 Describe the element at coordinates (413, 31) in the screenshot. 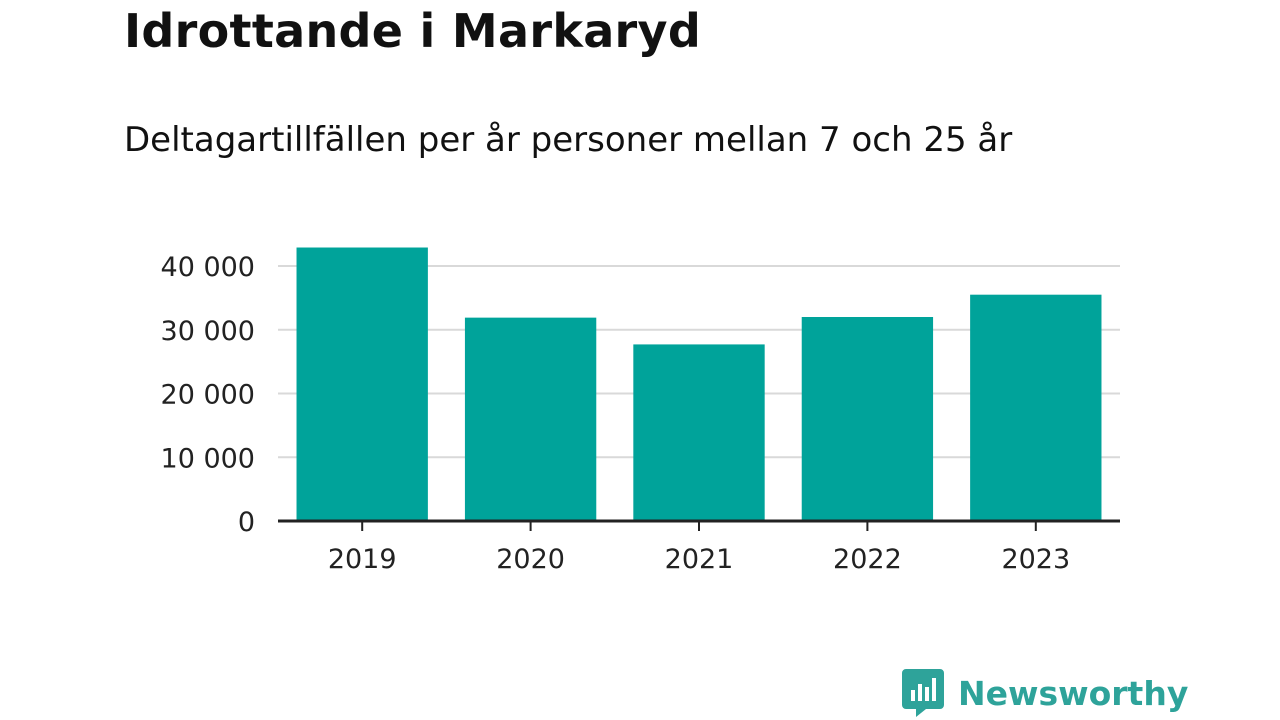

I see `chart-title: Idrottande i Markaryd` at that location.